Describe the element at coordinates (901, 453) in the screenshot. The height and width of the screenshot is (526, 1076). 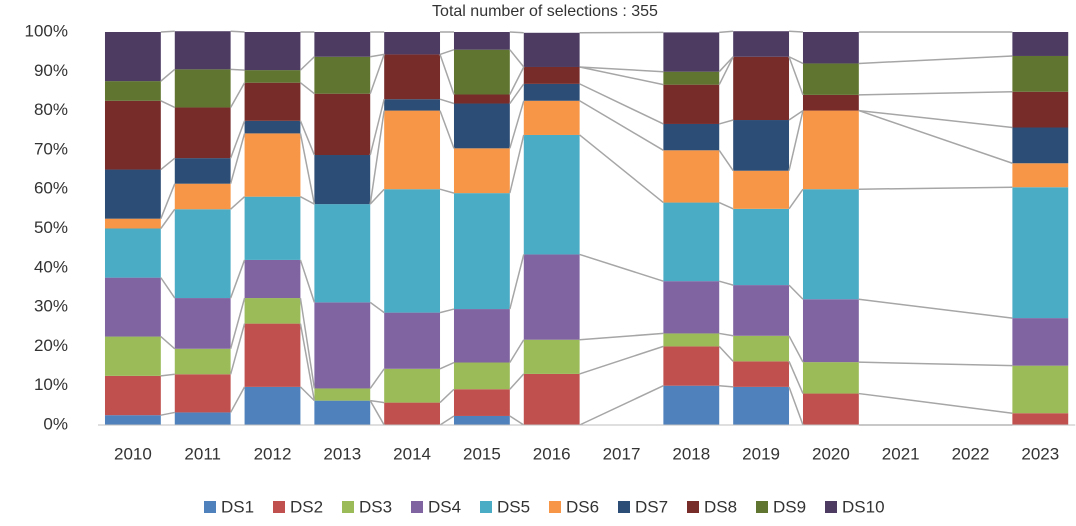
I see `x-tick-label: 2021` at that location.